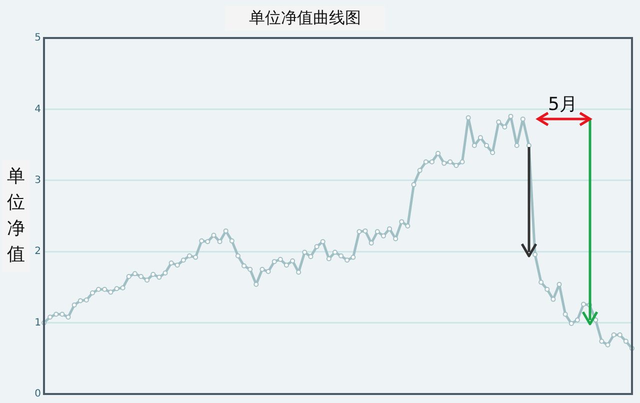  Describe the element at coordinates (37, 394) in the screenshot. I see `y-tick-label: 0` at that location.